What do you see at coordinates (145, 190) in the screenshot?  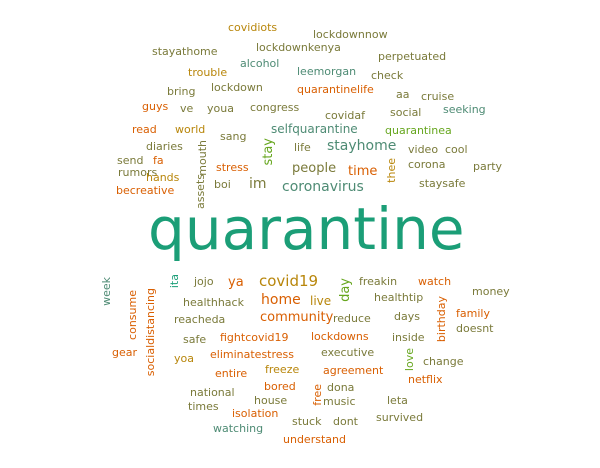 I see `word-becreative: becreative` at bounding box center [145, 190].